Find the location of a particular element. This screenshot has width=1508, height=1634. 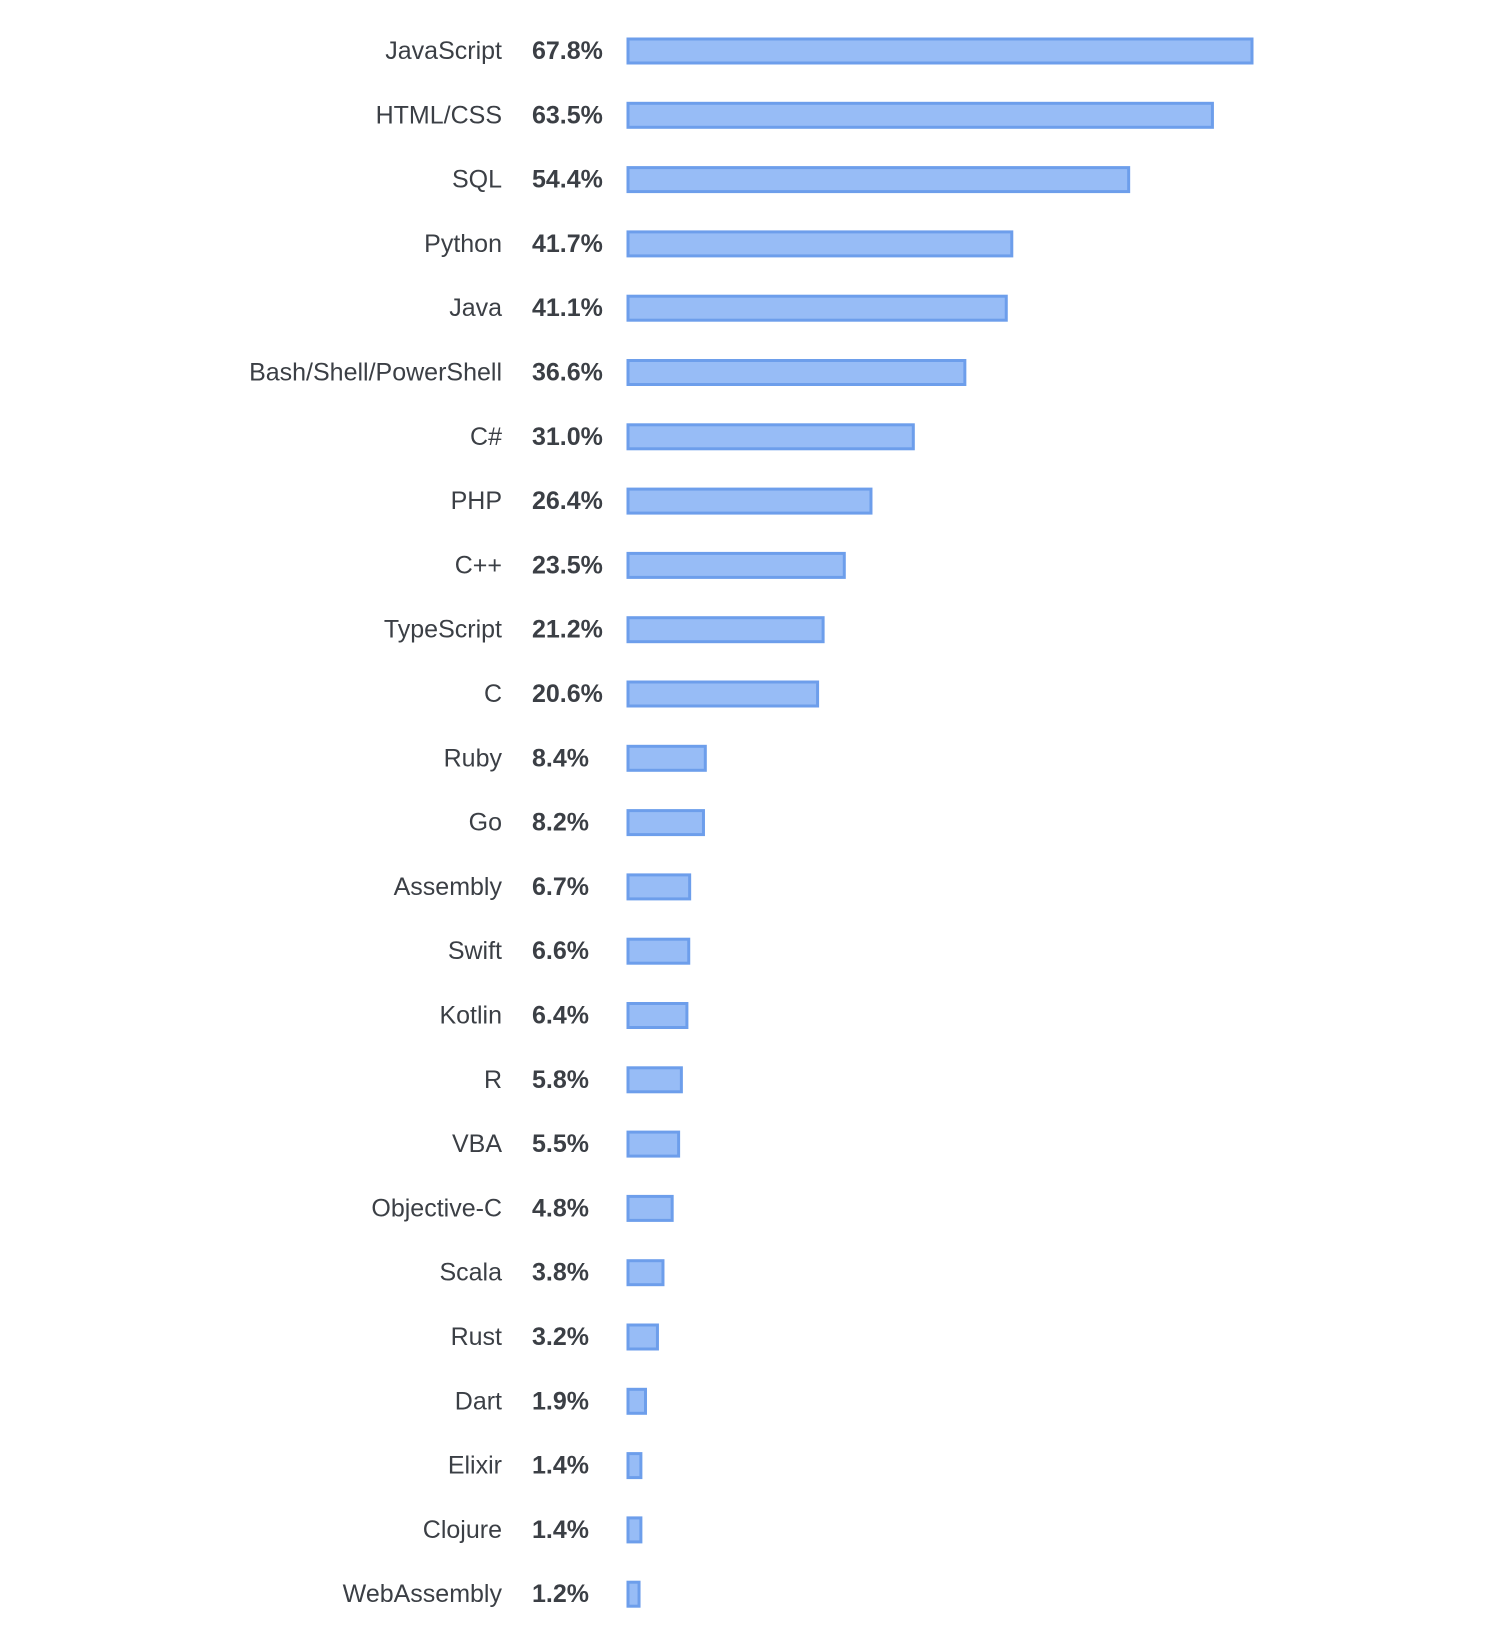

bar-row: Objective-C 4.8% is located at coordinates (522, 1208).